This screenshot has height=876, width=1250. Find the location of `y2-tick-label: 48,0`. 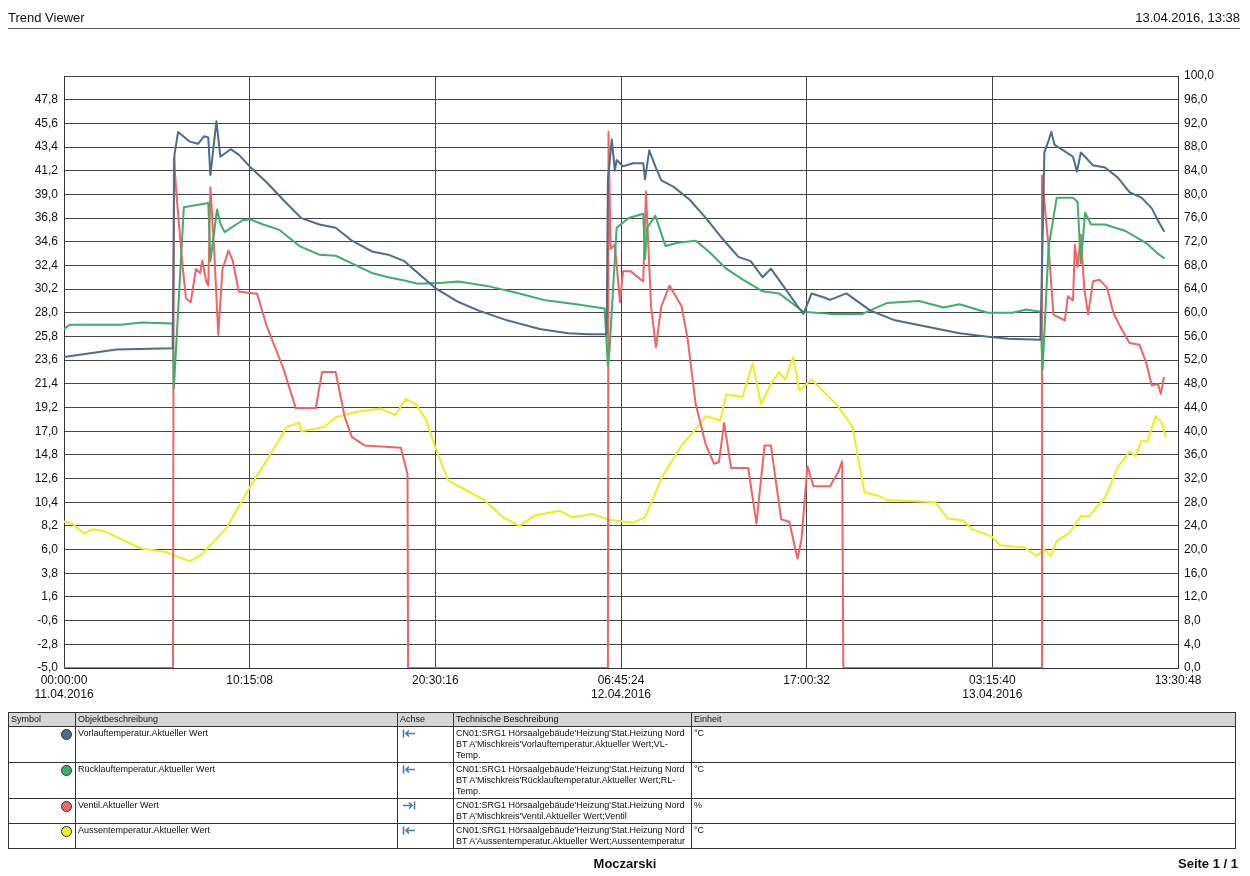

y2-tick-label: 48,0 is located at coordinates (1196, 383).